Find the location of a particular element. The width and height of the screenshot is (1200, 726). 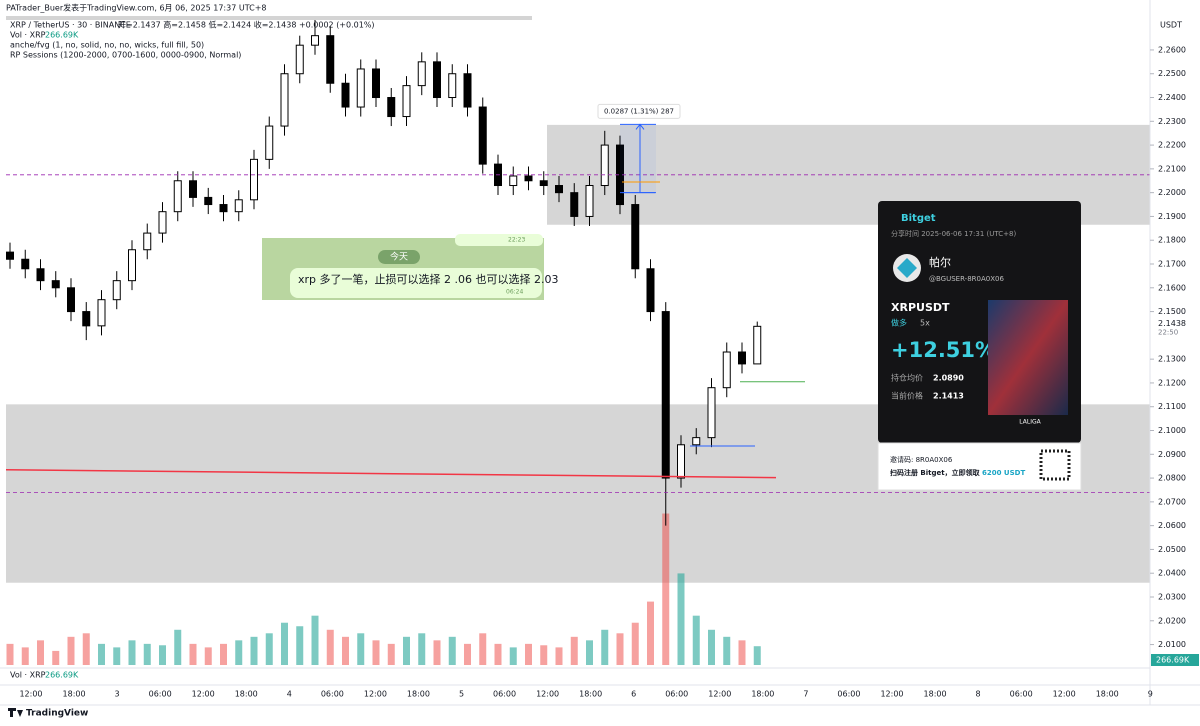

volume is located at coordinates (383, 589).